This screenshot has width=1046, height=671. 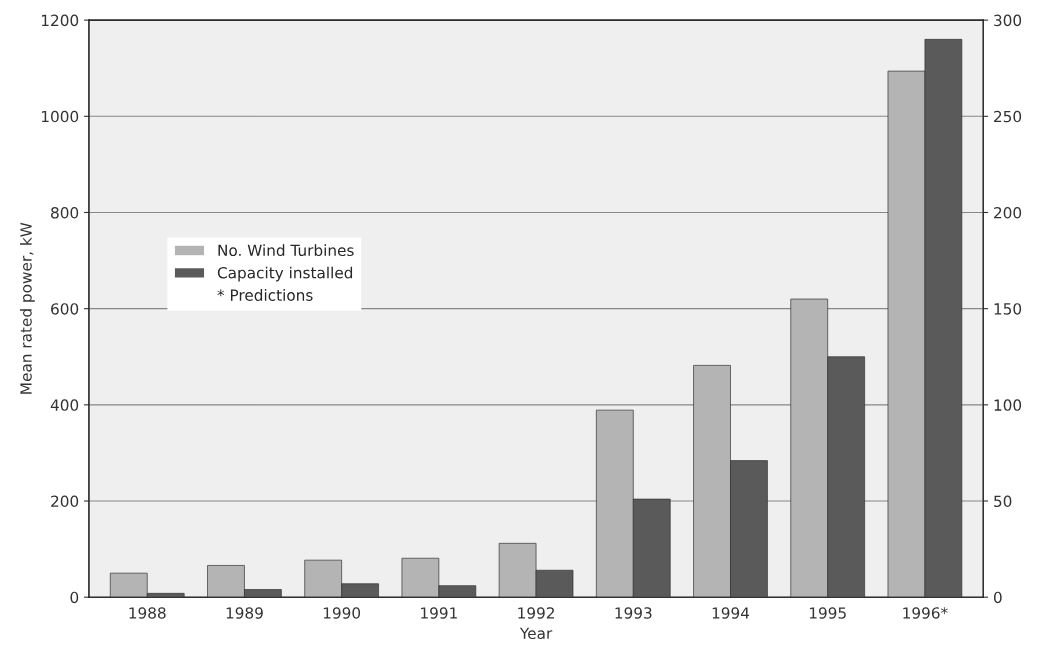 I want to click on y-tick-label: 0, so click(x=74, y=597).